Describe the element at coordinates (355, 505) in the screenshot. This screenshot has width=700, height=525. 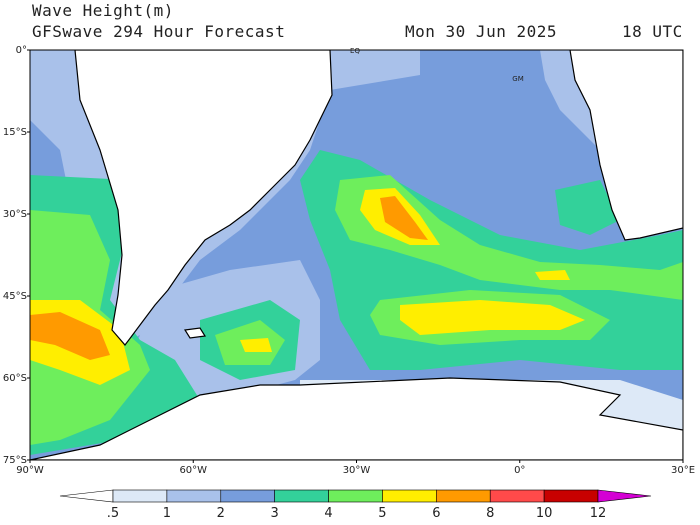
I see `colorbar: .5 1 2 3 4 5 6 8 10 12` at that location.